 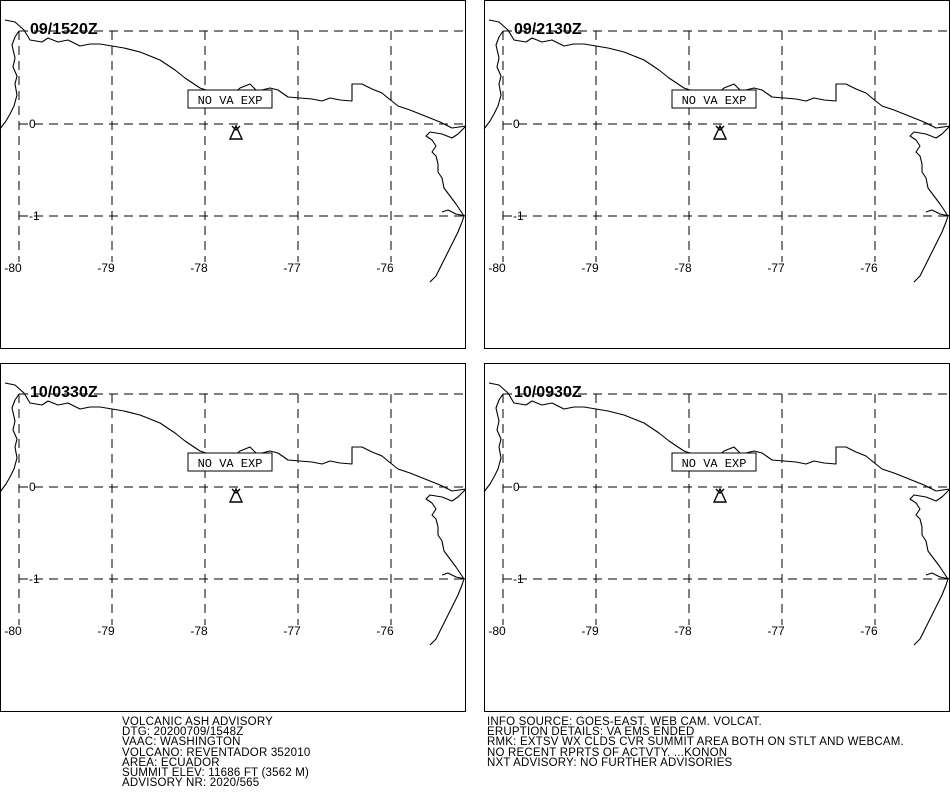 What do you see at coordinates (548, 392) in the screenshot?
I see `panel-timestamp: 10/0930Z` at bounding box center [548, 392].